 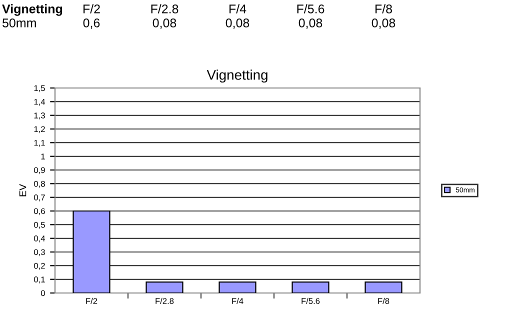 I want to click on y-tick-label: 0,9, so click(x=39, y=170).